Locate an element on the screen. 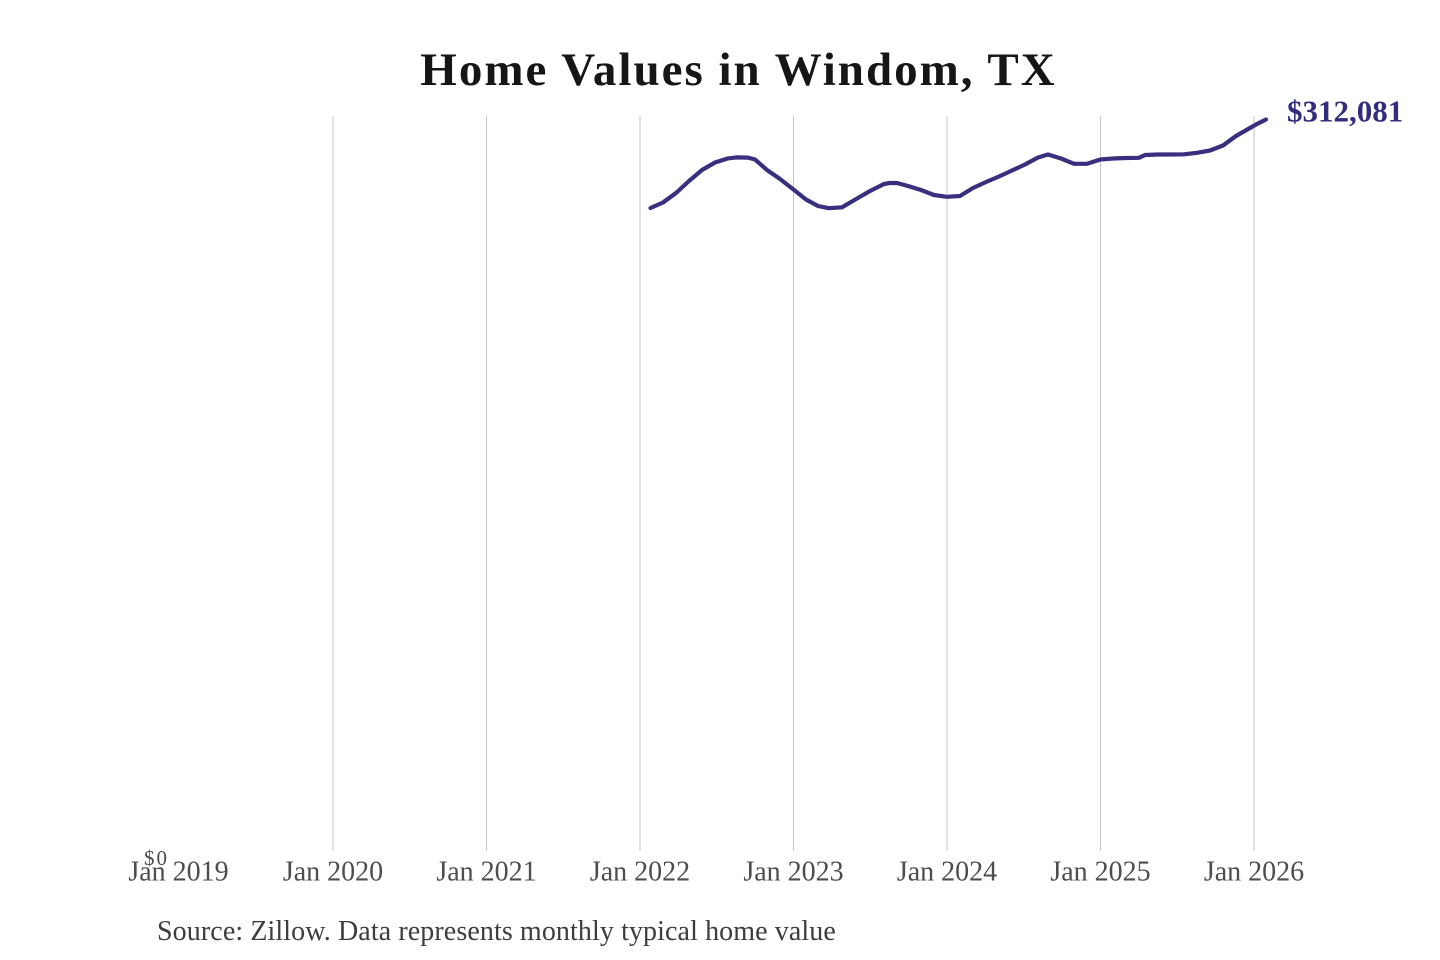 The image size is (1440, 960). svg-text: Home Values in Windom, TX is located at coordinates (738, 70).